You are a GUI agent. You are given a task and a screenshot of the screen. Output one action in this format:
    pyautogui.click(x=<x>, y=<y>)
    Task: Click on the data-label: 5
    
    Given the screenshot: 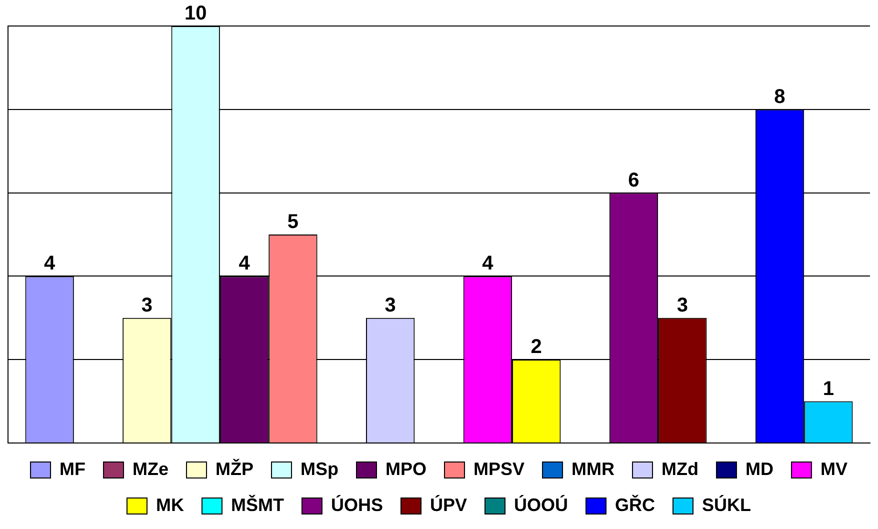 What is the action you would take?
    pyautogui.click(x=293, y=222)
    